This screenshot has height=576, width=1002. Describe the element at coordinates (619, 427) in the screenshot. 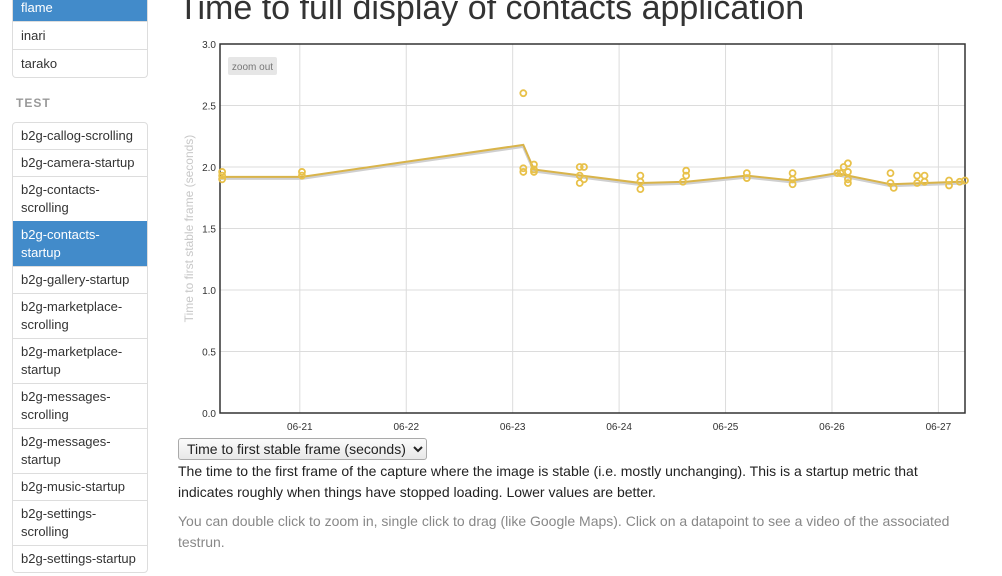

I see `x-tick-label: 06-24` at that location.